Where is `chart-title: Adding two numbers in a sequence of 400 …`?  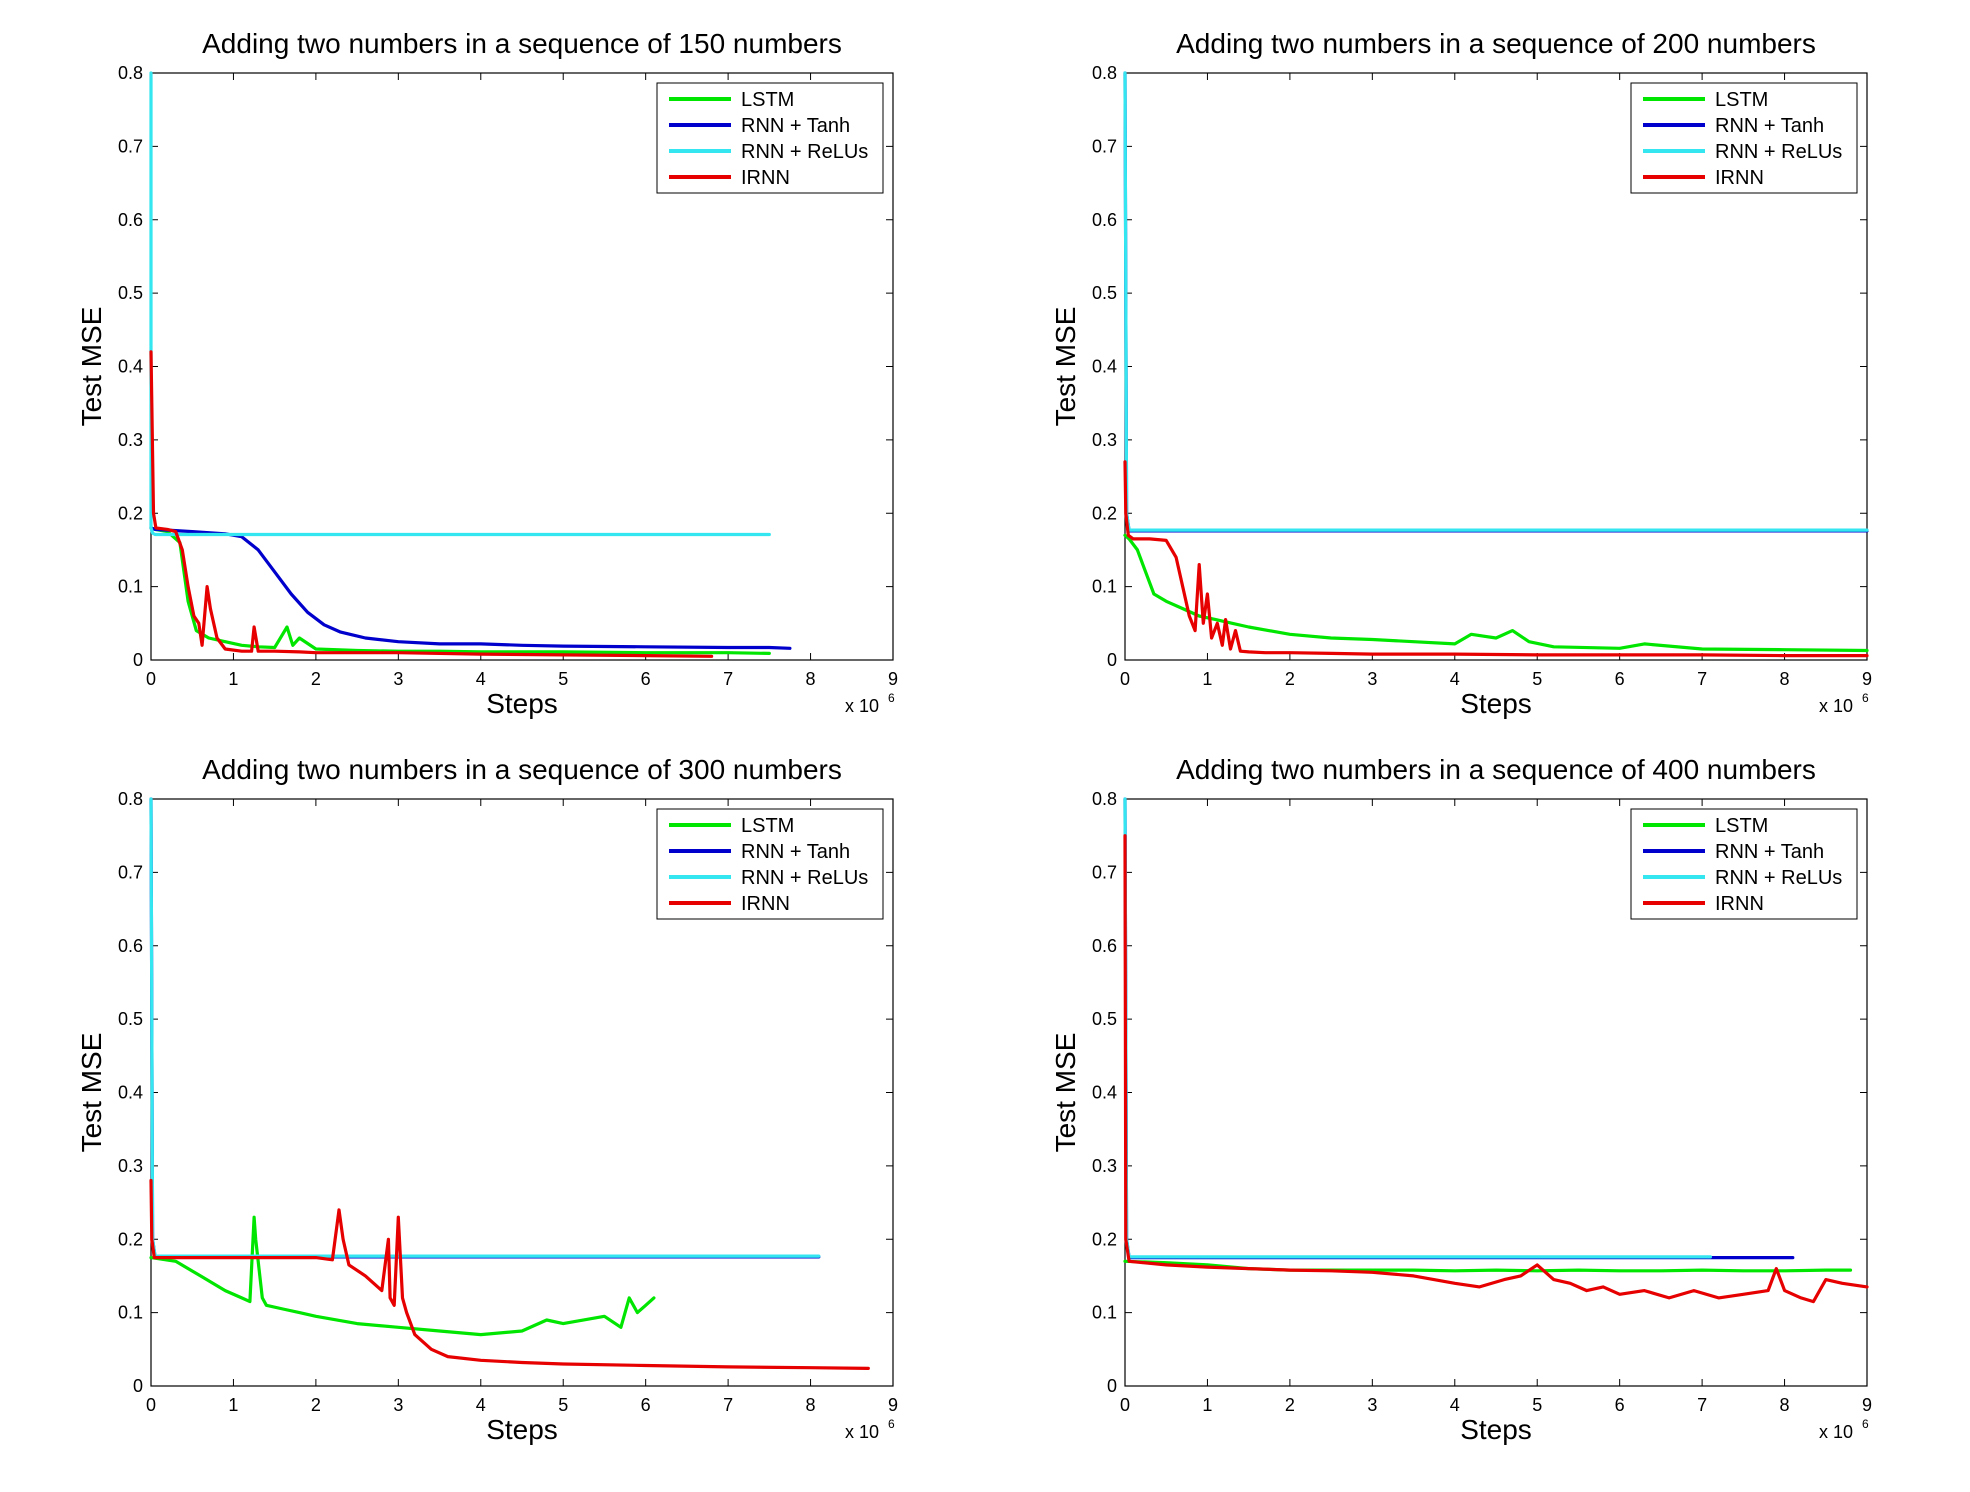
chart-title: Adding two numbers in a sequence of 400 … is located at coordinates (1496, 769).